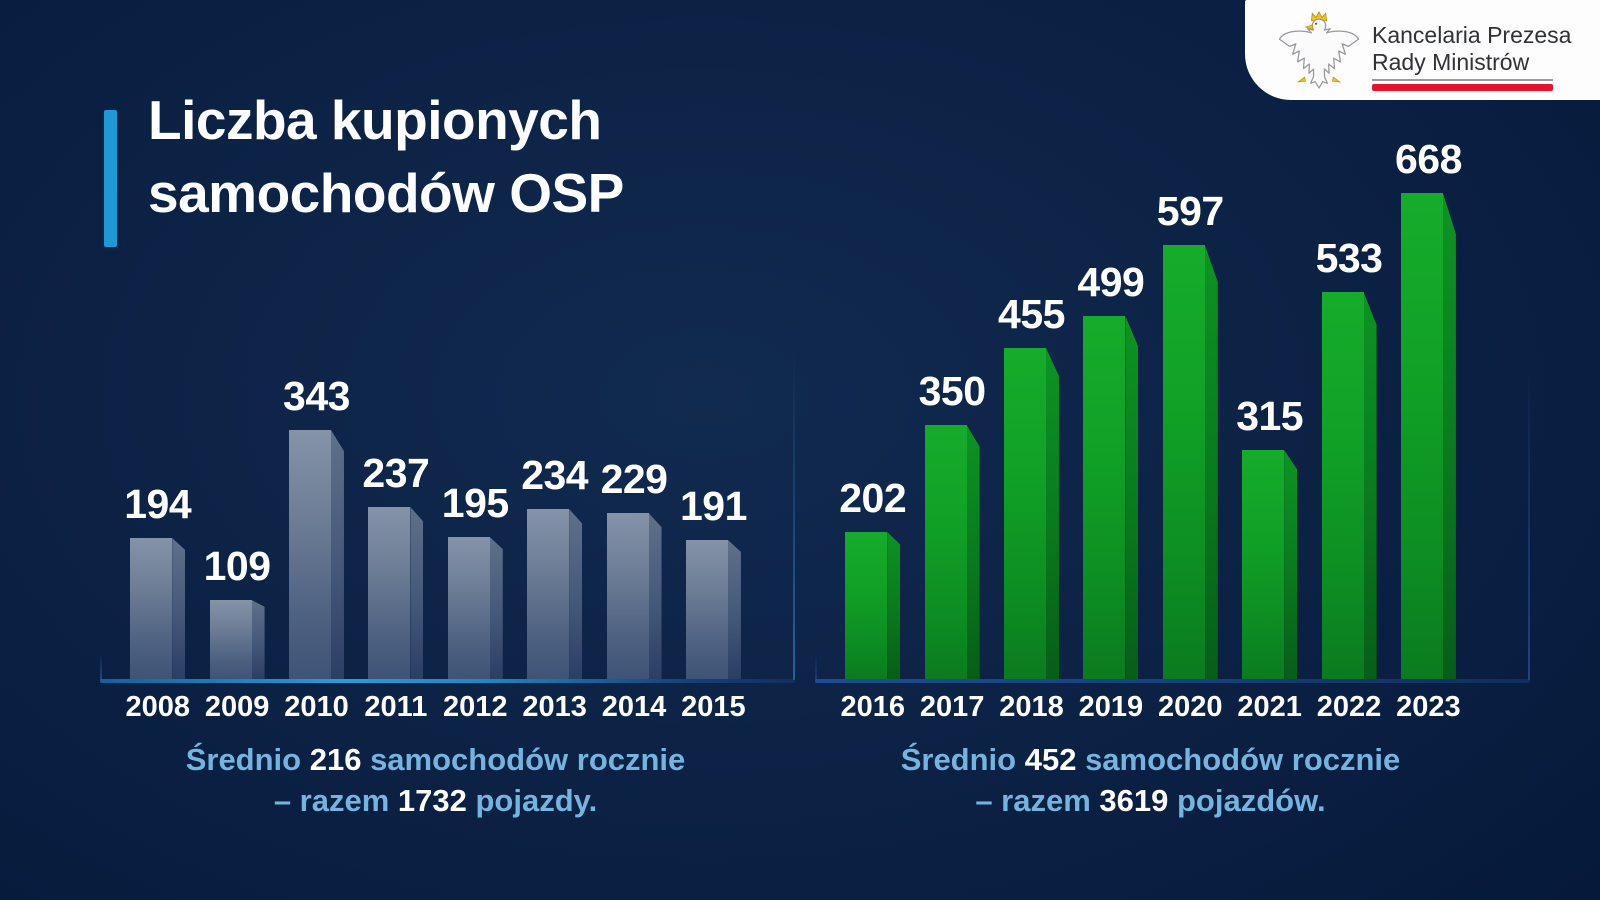  Describe the element at coordinates (713, 707) in the screenshot. I see `year-label-2015: 2015` at that location.